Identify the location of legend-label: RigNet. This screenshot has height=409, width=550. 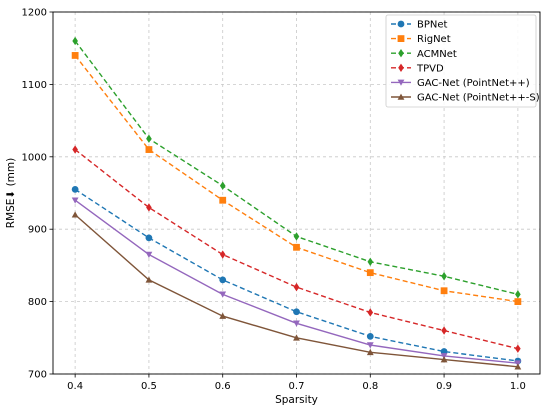
(434, 39).